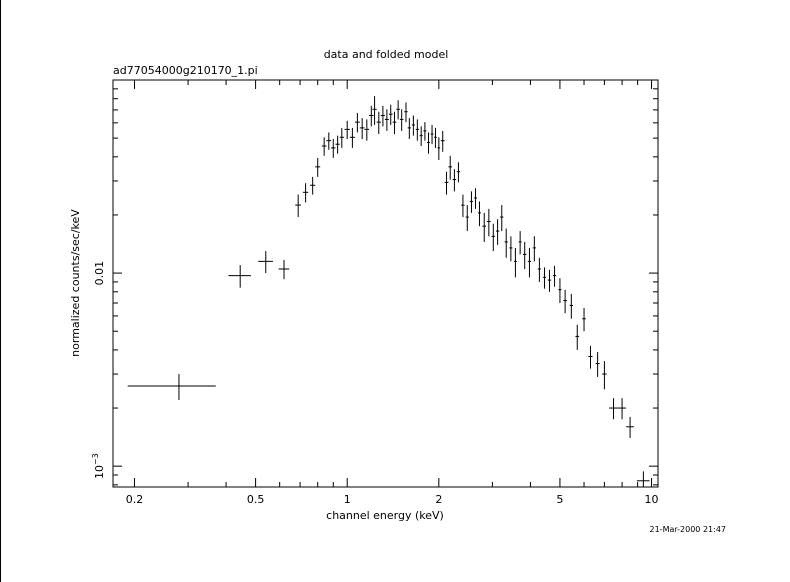 The image size is (790, 582). Describe the element at coordinates (256, 499) in the screenshot. I see `x-tick-label: 0.5` at that location.